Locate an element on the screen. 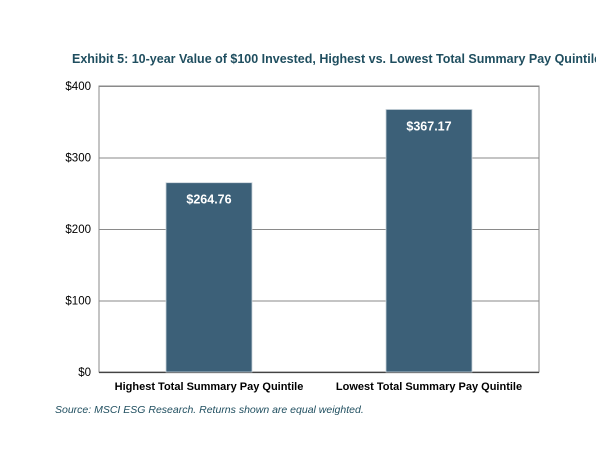 The image size is (596, 474). y-tick-label: $400 is located at coordinates (78, 87).